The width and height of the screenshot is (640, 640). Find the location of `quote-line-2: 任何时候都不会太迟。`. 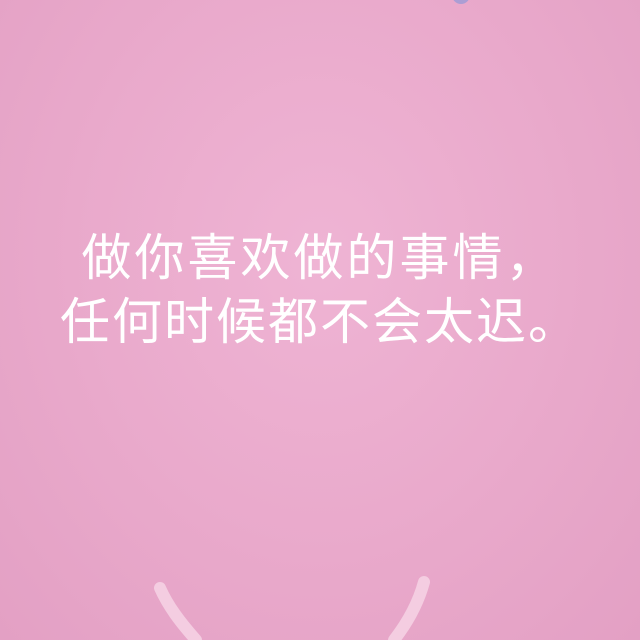

quote-line-2: 任何时候都不会太迟。 is located at coordinates (320, 322).